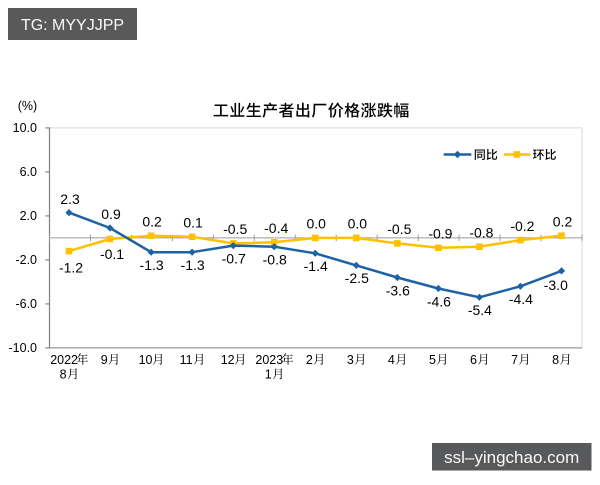  Describe the element at coordinates (71, 267) in the screenshot. I see `svg-text: -1.2` at that location.